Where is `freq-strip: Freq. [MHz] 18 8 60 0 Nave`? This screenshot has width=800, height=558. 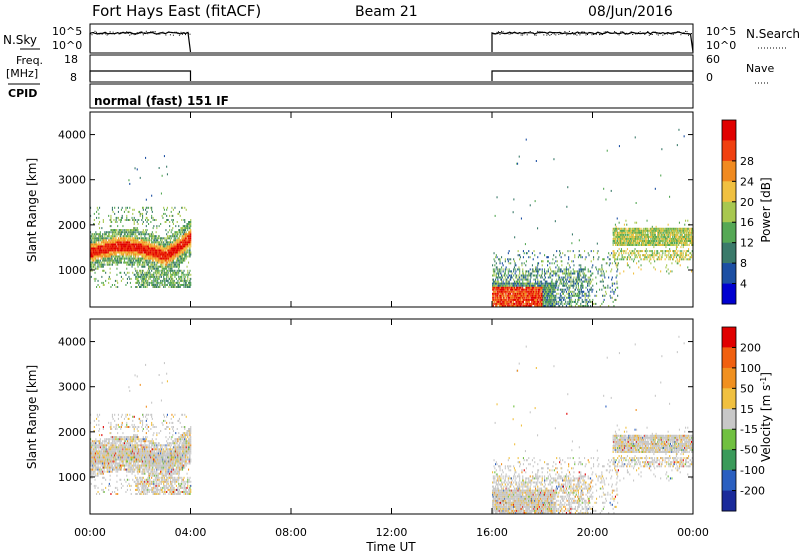 freq-strip: Freq. [MHz] 18 8 60 0 Nave is located at coordinates (390, 68).